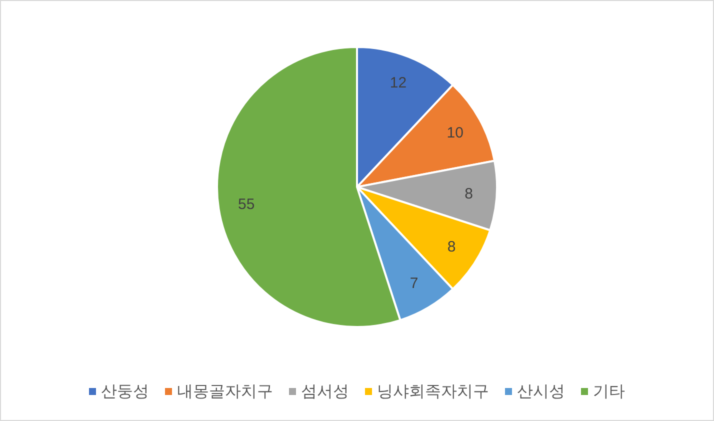  I want to click on legend-label: 섬서성, so click(325, 392).